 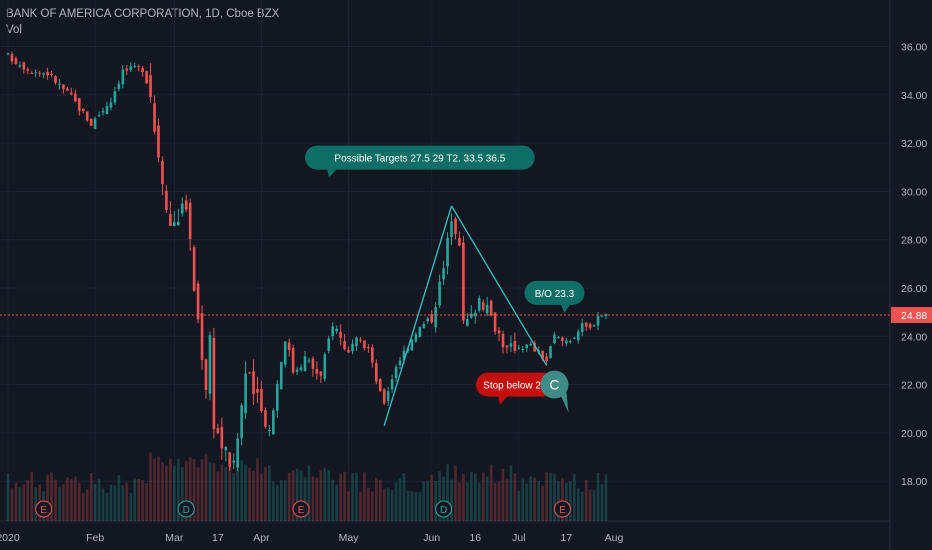 I want to click on time-tick-label: Jul, so click(x=518, y=538).